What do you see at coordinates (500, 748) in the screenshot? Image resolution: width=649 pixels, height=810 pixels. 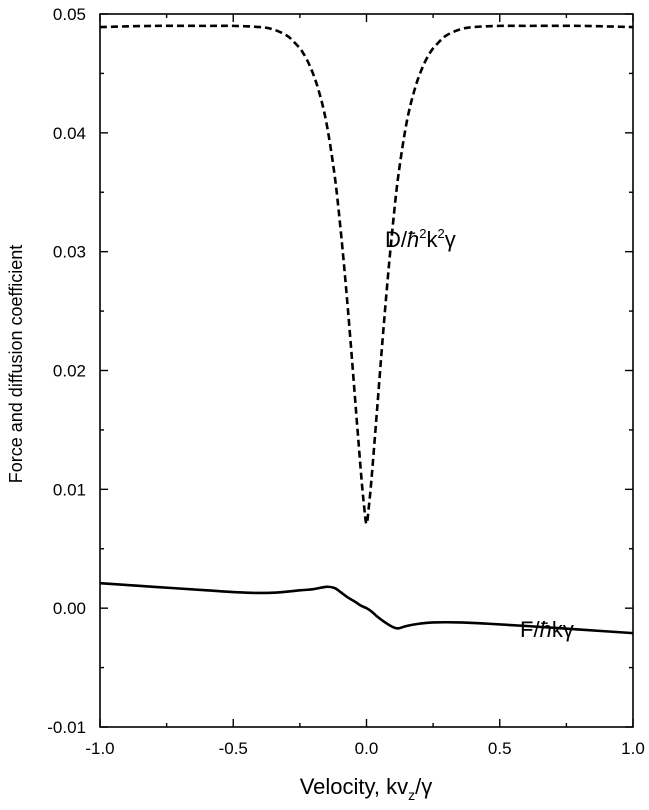 I see `x-tick-label: 0.5` at bounding box center [500, 748].